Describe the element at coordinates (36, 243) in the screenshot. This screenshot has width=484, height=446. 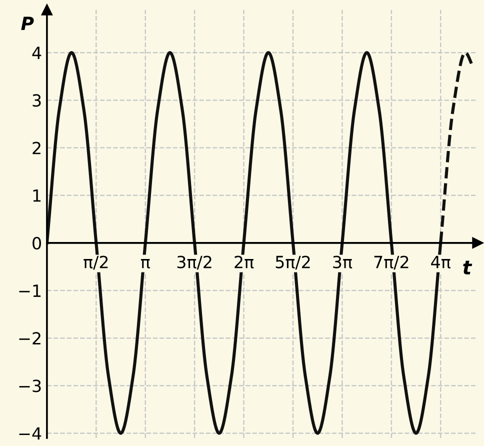
I see `y-tick-label: 0` at that location.